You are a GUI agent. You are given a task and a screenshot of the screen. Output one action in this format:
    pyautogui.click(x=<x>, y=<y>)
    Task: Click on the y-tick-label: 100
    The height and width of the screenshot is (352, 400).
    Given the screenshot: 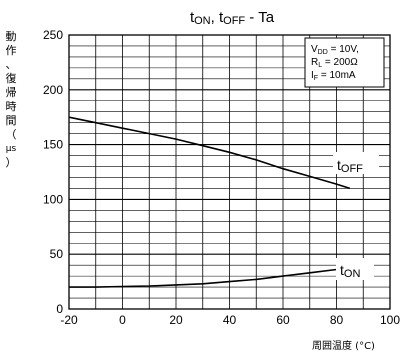 What is the action you would take?
    pyautogui.click(x=53, y=199)
    